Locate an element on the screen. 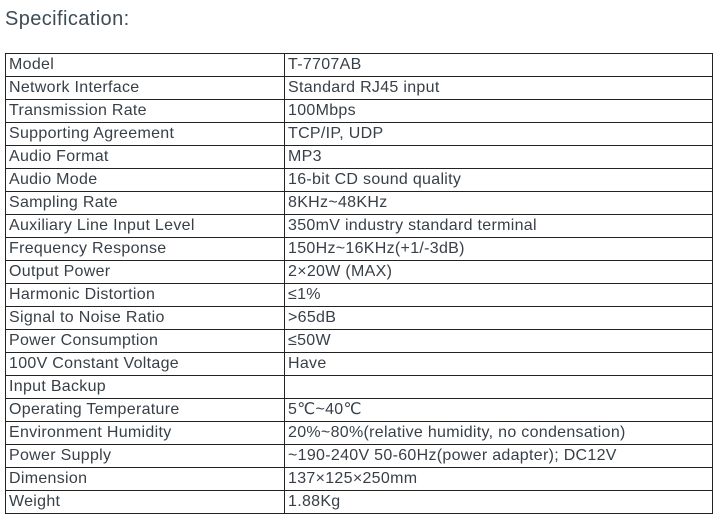 The height and width of the screenshot is (520, 721). spec-value-cell: TCP/IP, UDP is located at coordinates (498, 134).